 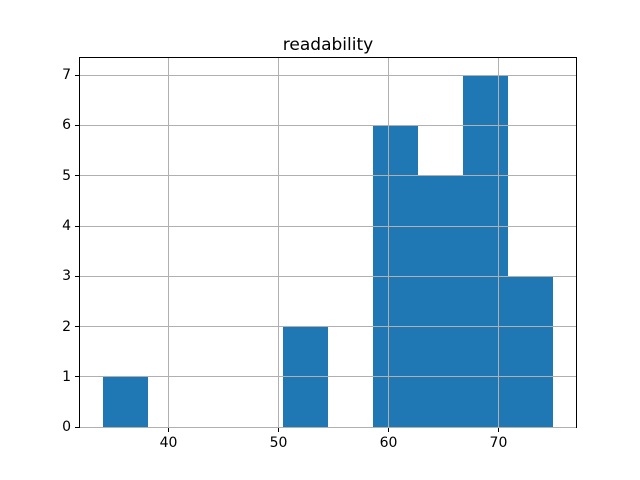 What do you see at coordinates (168, 443) in the screenshot?
I see `x-tick-label: 40` at bounding box center [168, 443].